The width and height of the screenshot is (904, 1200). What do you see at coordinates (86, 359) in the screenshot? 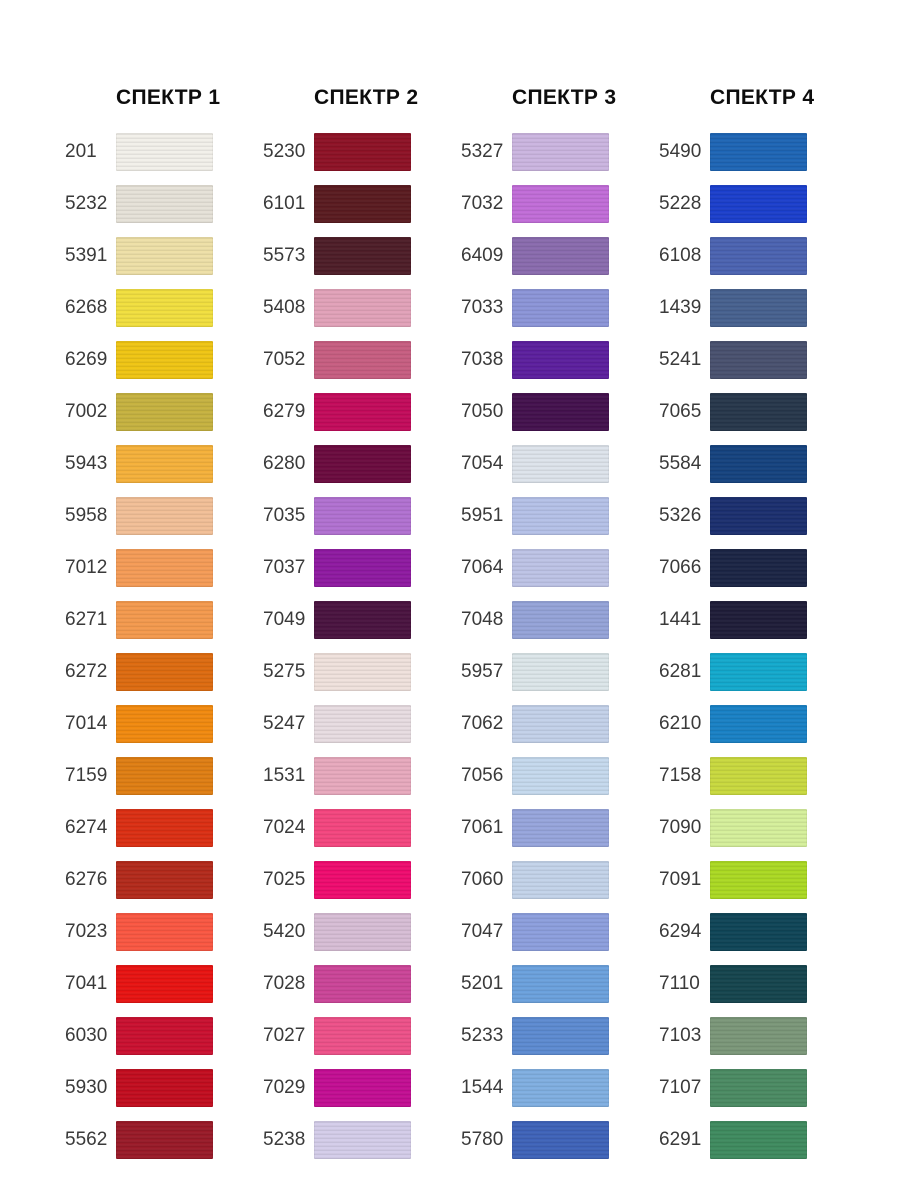
I see `thread-code-label: 6269` at bounding box center [86, 359].